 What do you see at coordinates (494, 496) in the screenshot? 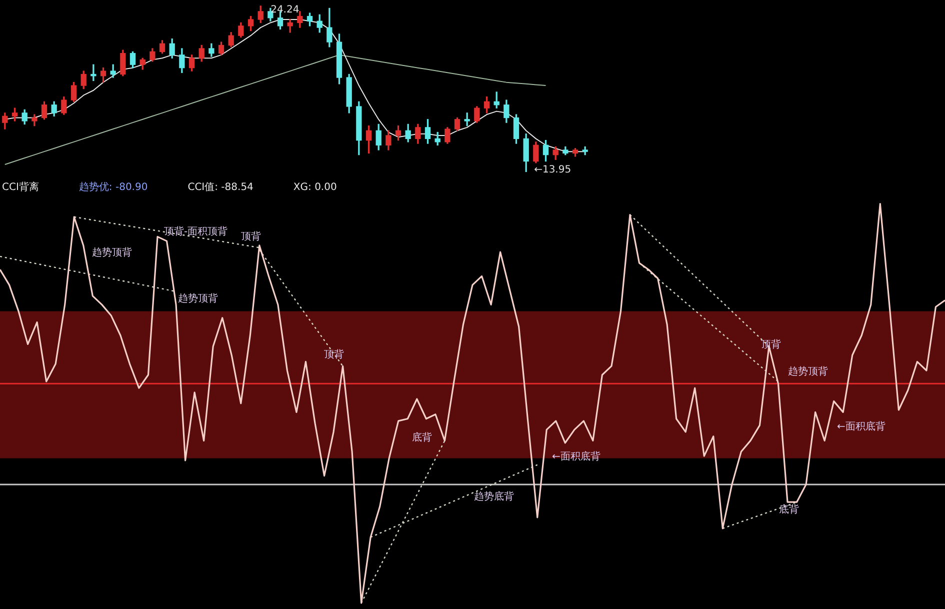
I see `annotation: 趋势底背` at bounding box center [494, 496].